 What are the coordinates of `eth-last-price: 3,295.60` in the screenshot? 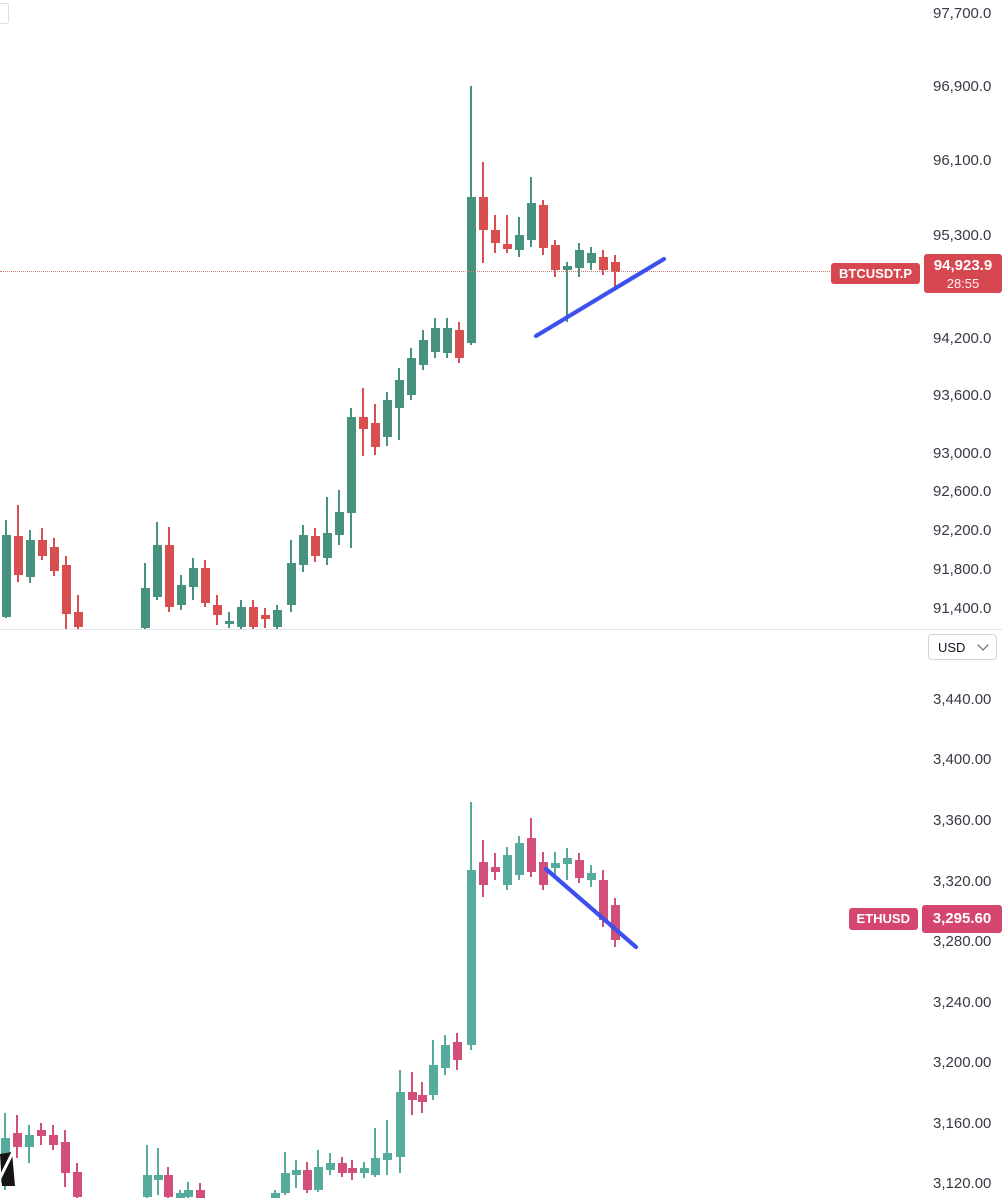 It's located at (962, 918).